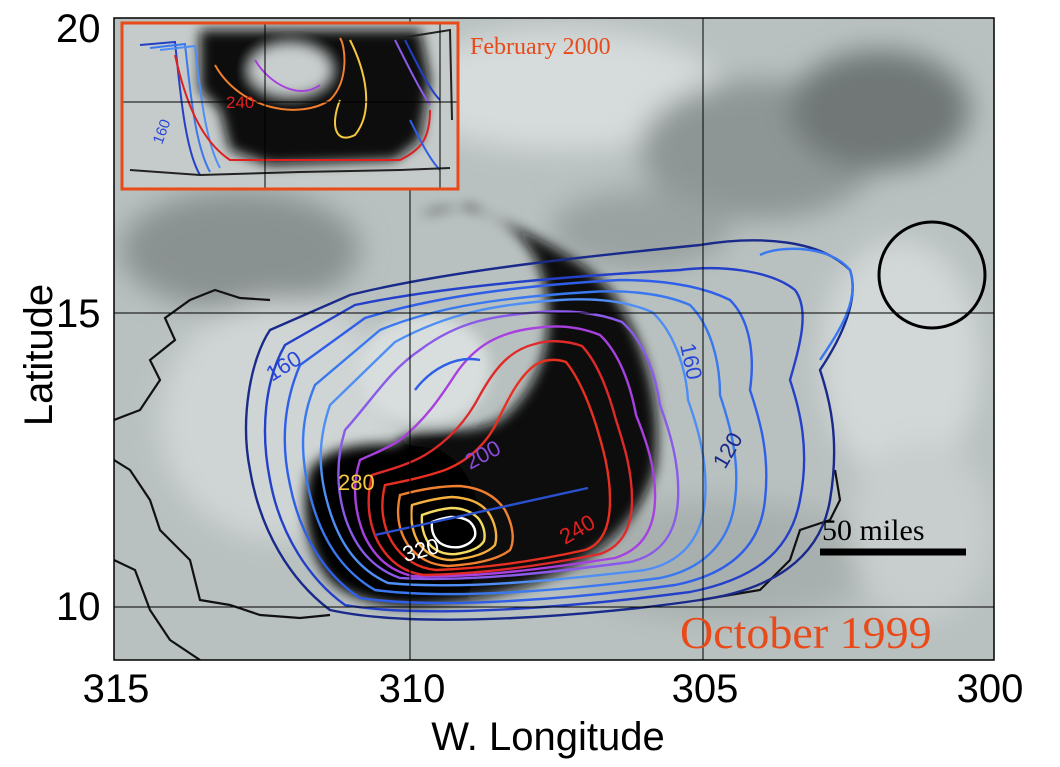  Describe the element at coordinates (806, 632) in the screenshot. I see `main-date-label: October 1999` at that location.